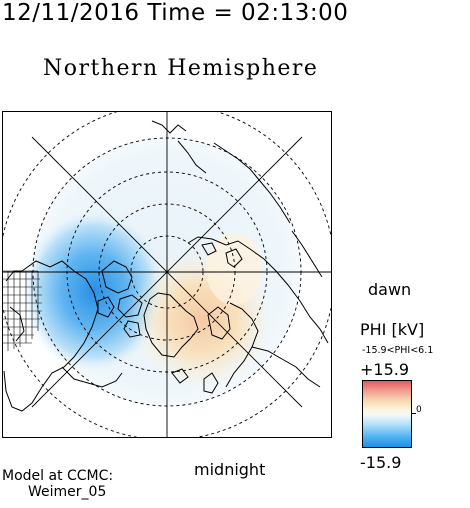 This screenshot has width=470, height=508. What do you see at coordinates (419, 410) in the screenshot?
I see `colorbar-zero-label: 0` at bounding box center [419, 410].